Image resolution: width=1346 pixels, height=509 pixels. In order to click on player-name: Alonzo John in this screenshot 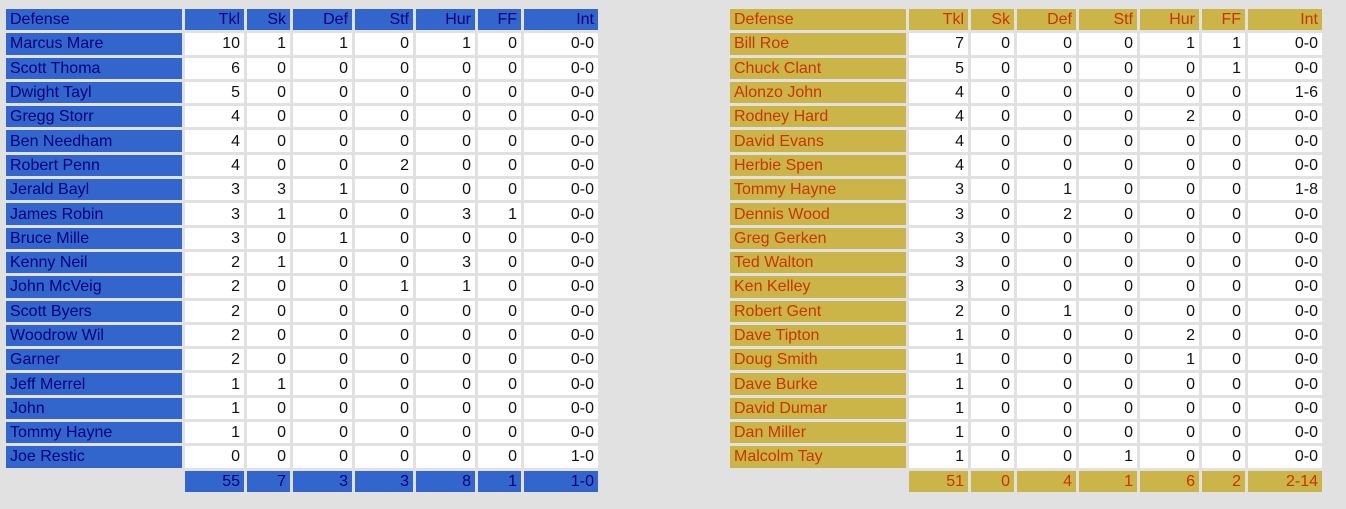, I will do `click(818, 92)`.